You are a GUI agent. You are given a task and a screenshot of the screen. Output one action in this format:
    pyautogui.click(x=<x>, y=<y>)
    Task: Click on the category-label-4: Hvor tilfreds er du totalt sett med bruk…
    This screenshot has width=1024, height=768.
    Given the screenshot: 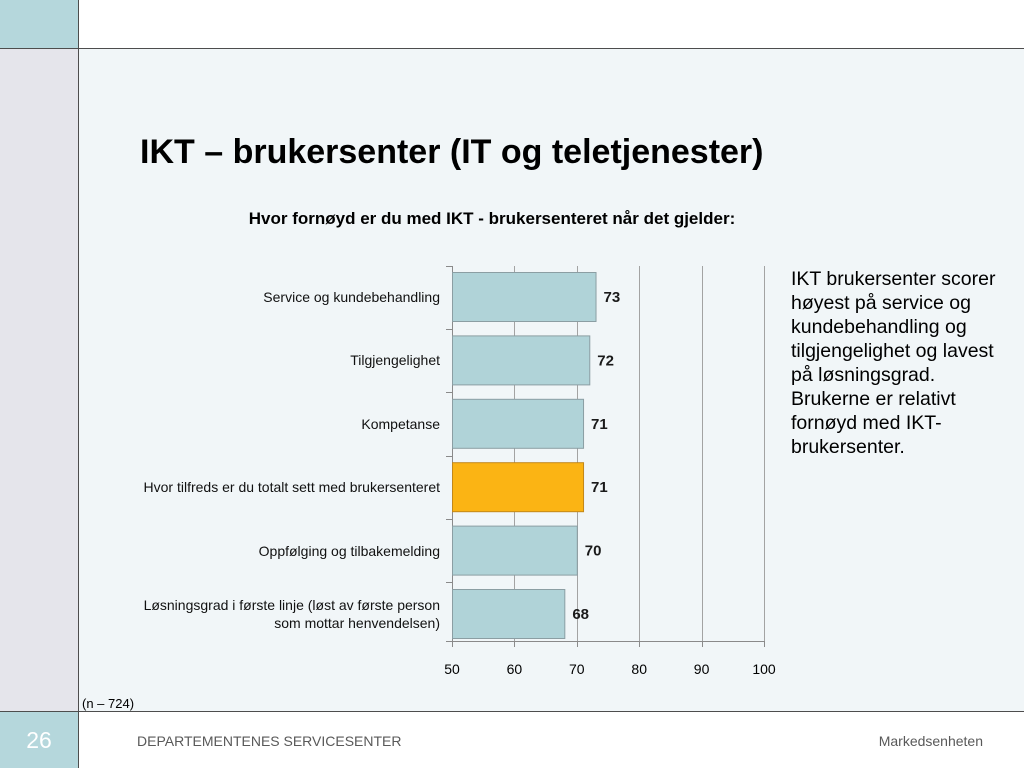 What is the action you would take?
    pyautogui.click(x=291, y=487)
    